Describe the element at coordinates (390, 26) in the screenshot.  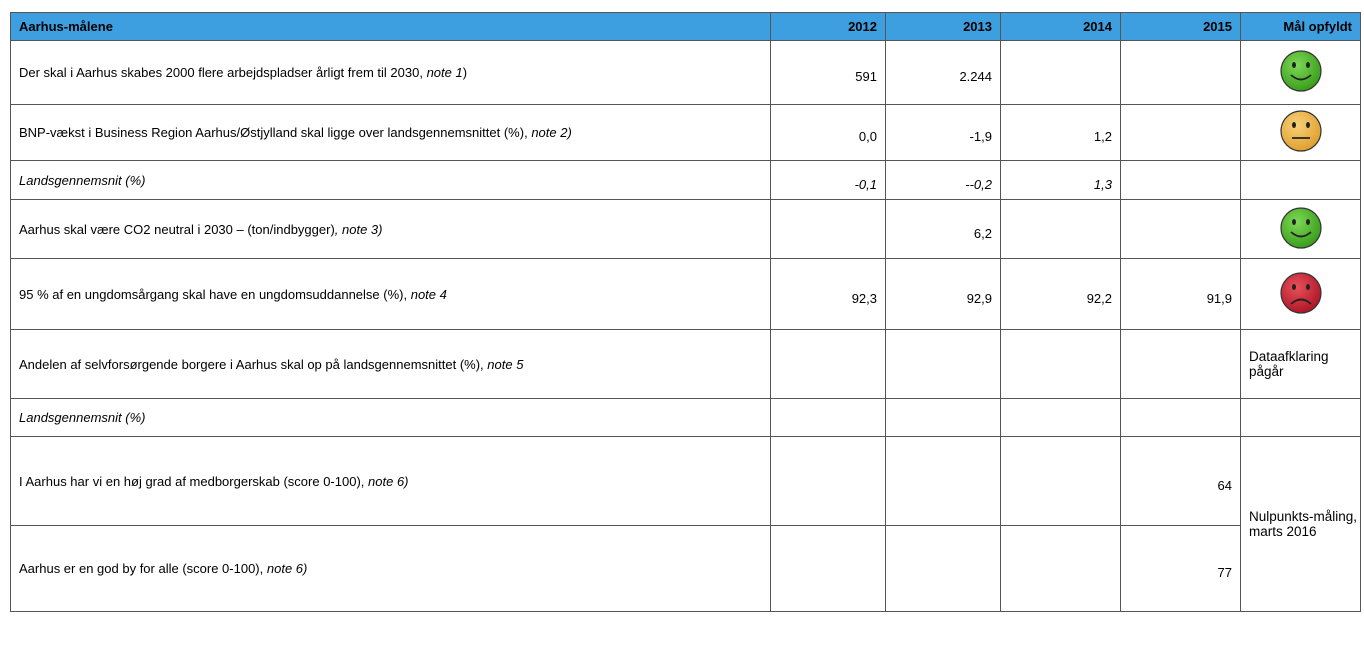
I see `header-cell: Aarhus-målene` at that location.